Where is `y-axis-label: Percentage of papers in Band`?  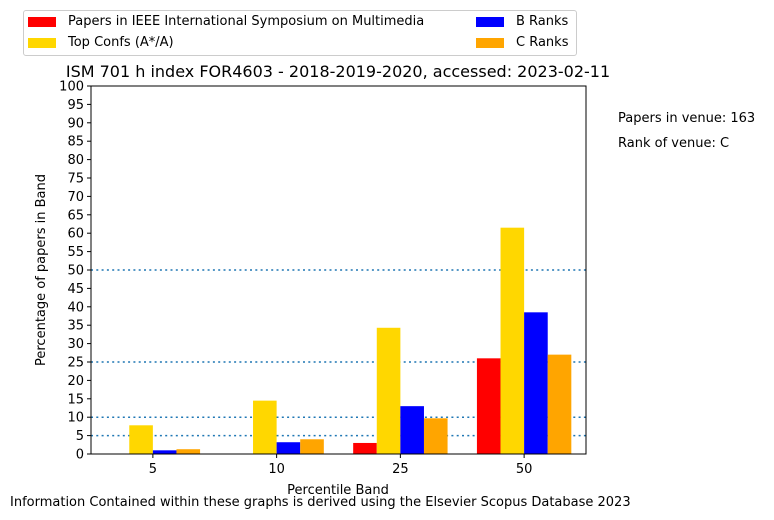 y-axis-label: Percentage of papers in Band is located at coordinates (41, 270).